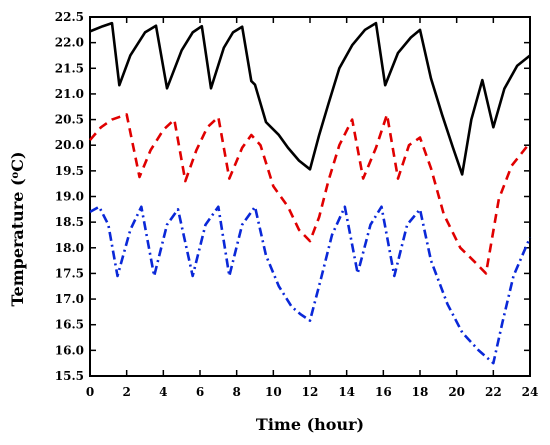 The image size is (550, 445). I want to click on y-tick-label: 17.5, so click(69, 273).